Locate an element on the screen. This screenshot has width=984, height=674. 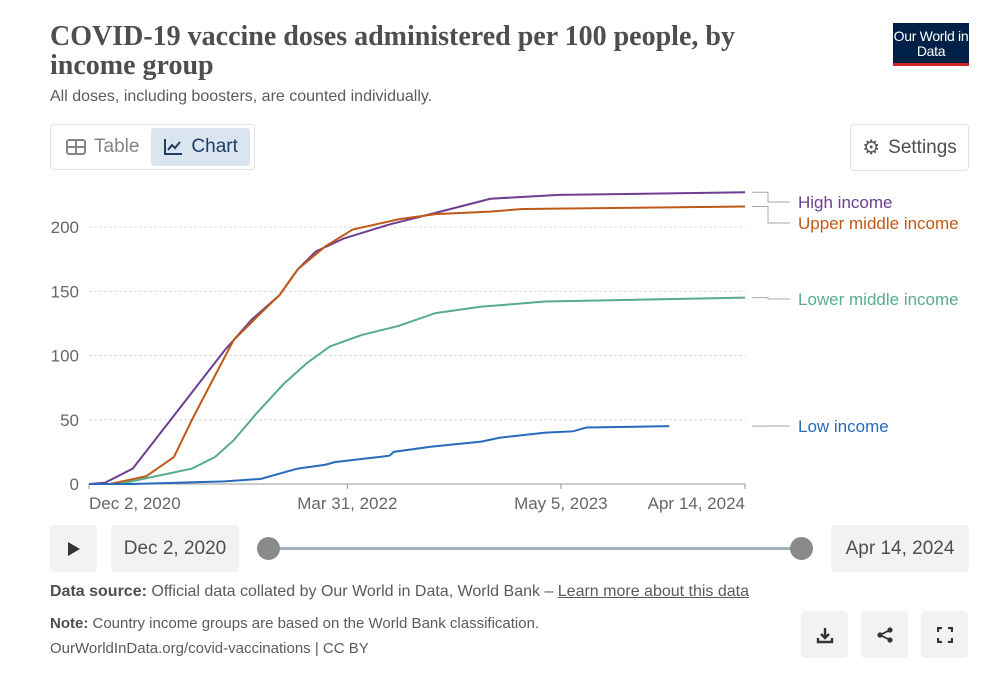
gear-icon: ⚙ is located at coordinates (871, 148).